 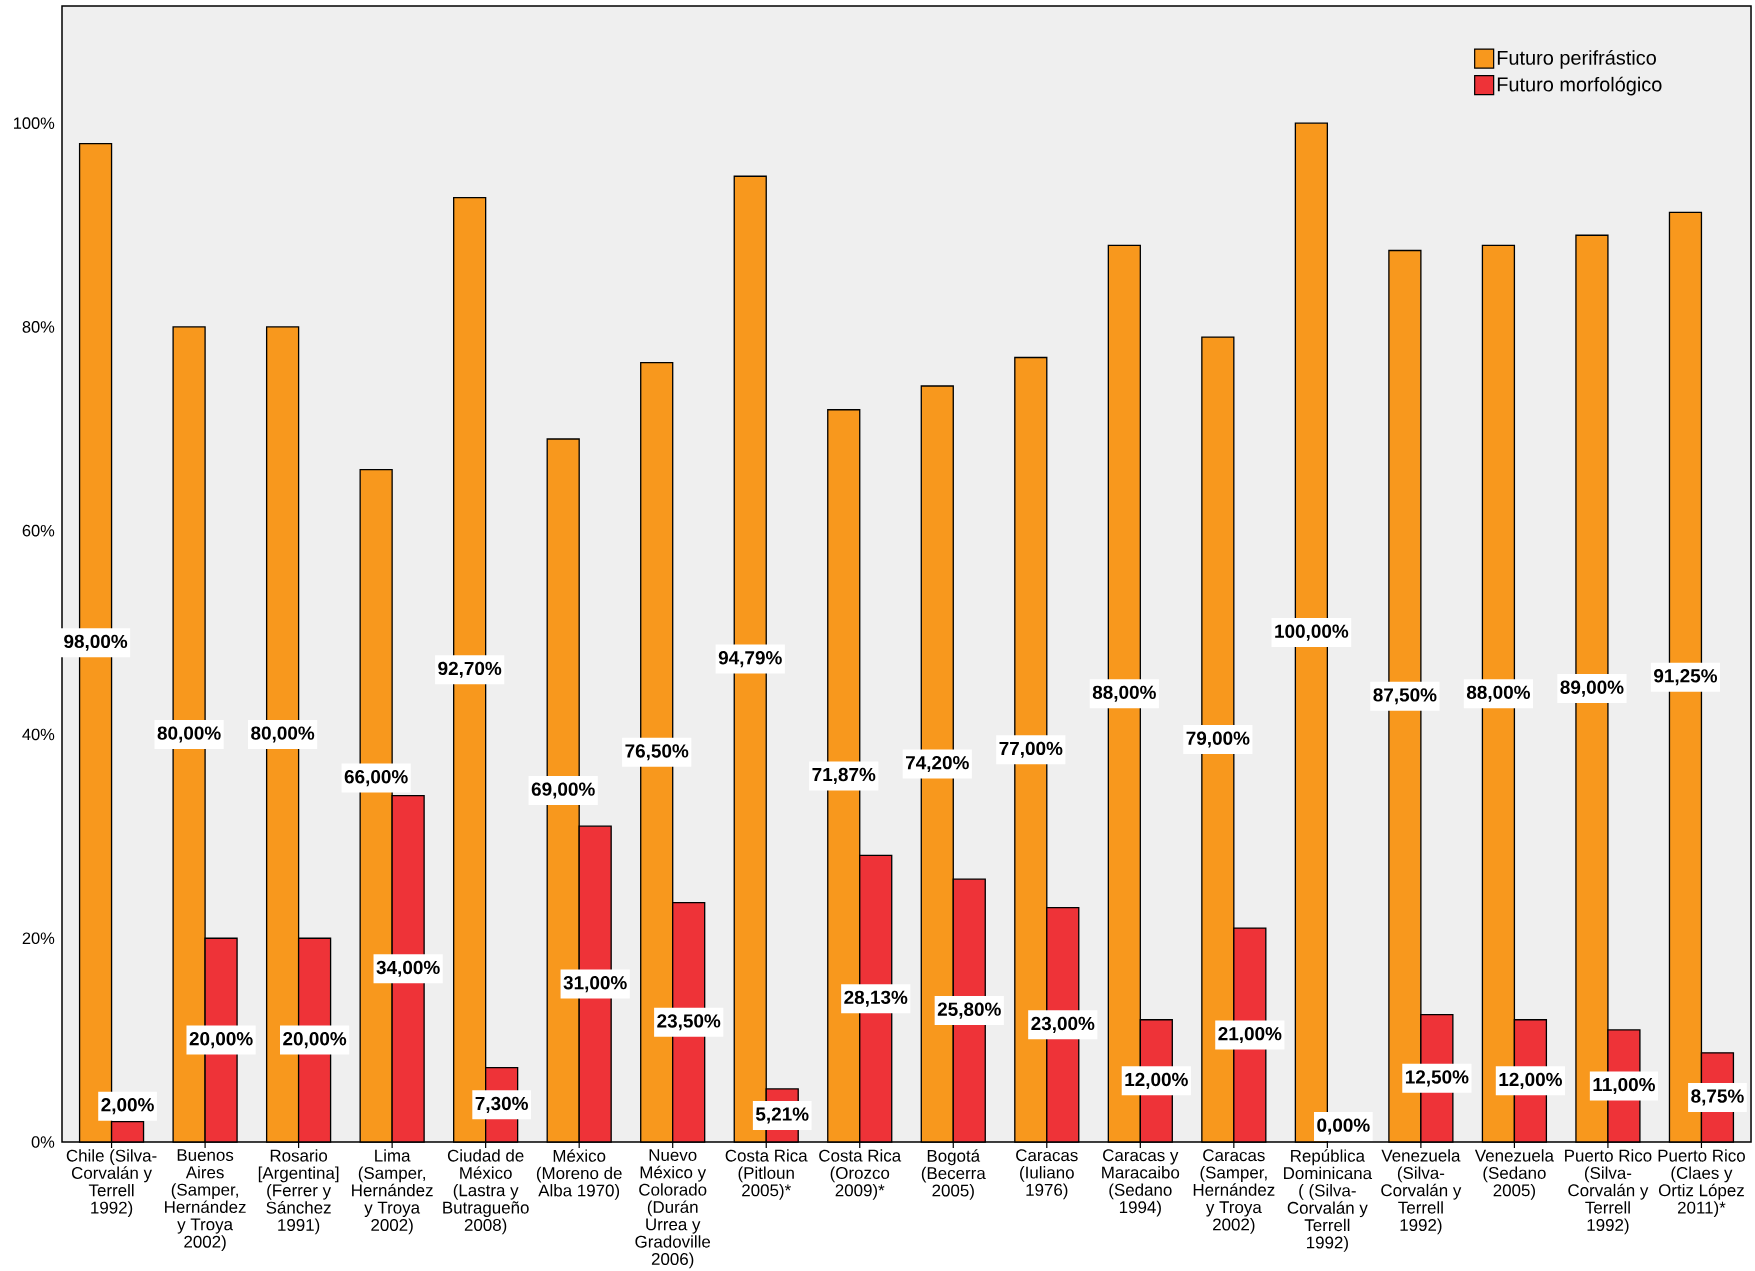 I want to click on data-label: 25,80%, so click(x=969, y=1010).